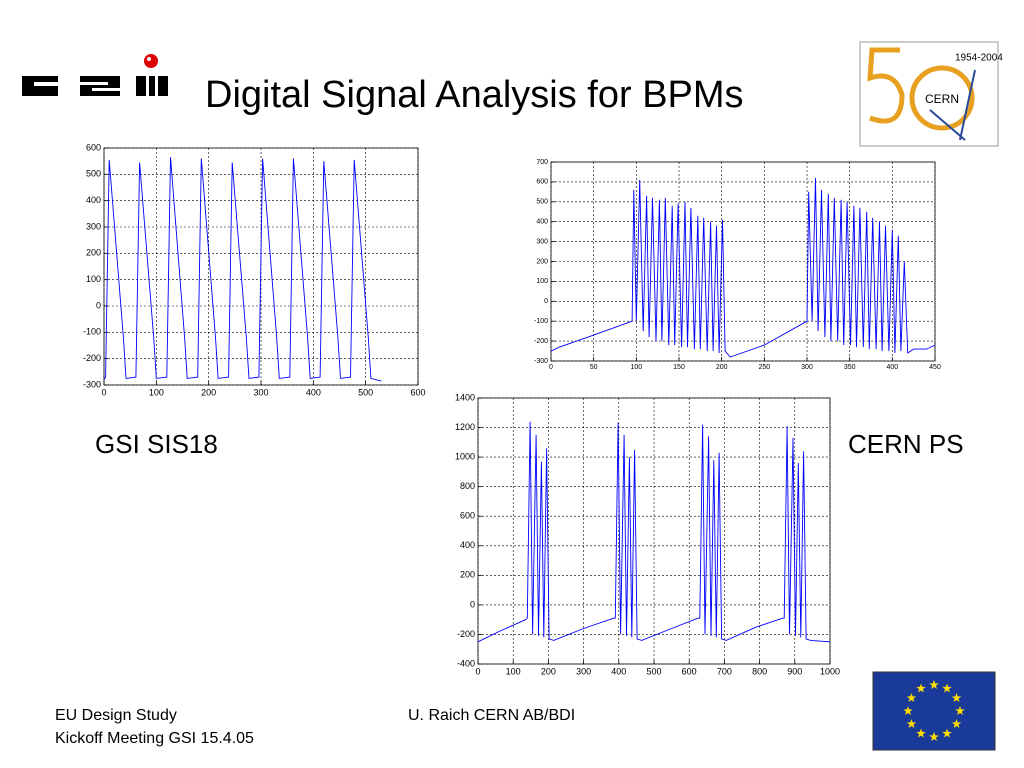  Describe the element at coordinates (491, 715) in the screenshot. I see `footer-text: U. Raich CERN AB/BDI` at that location.